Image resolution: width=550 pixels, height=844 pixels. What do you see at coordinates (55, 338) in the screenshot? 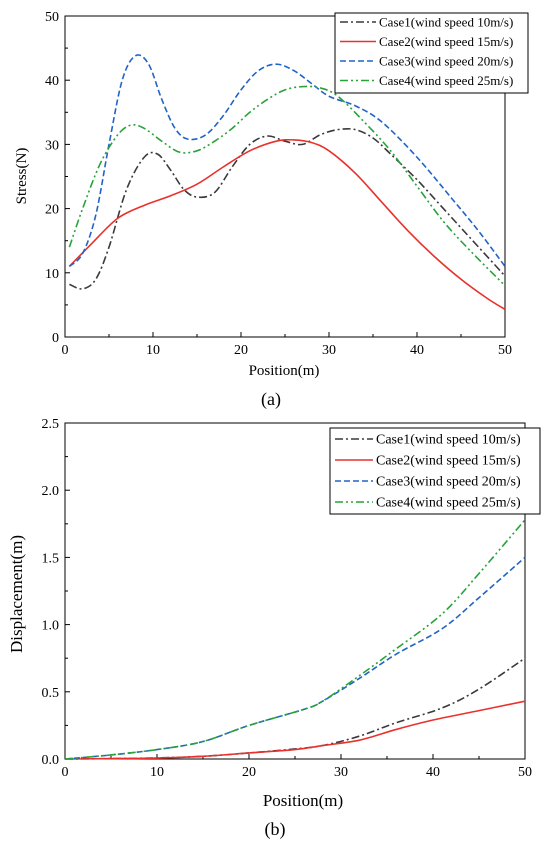
I see `y-tick-label: 0` at bounding box center [55, 338].